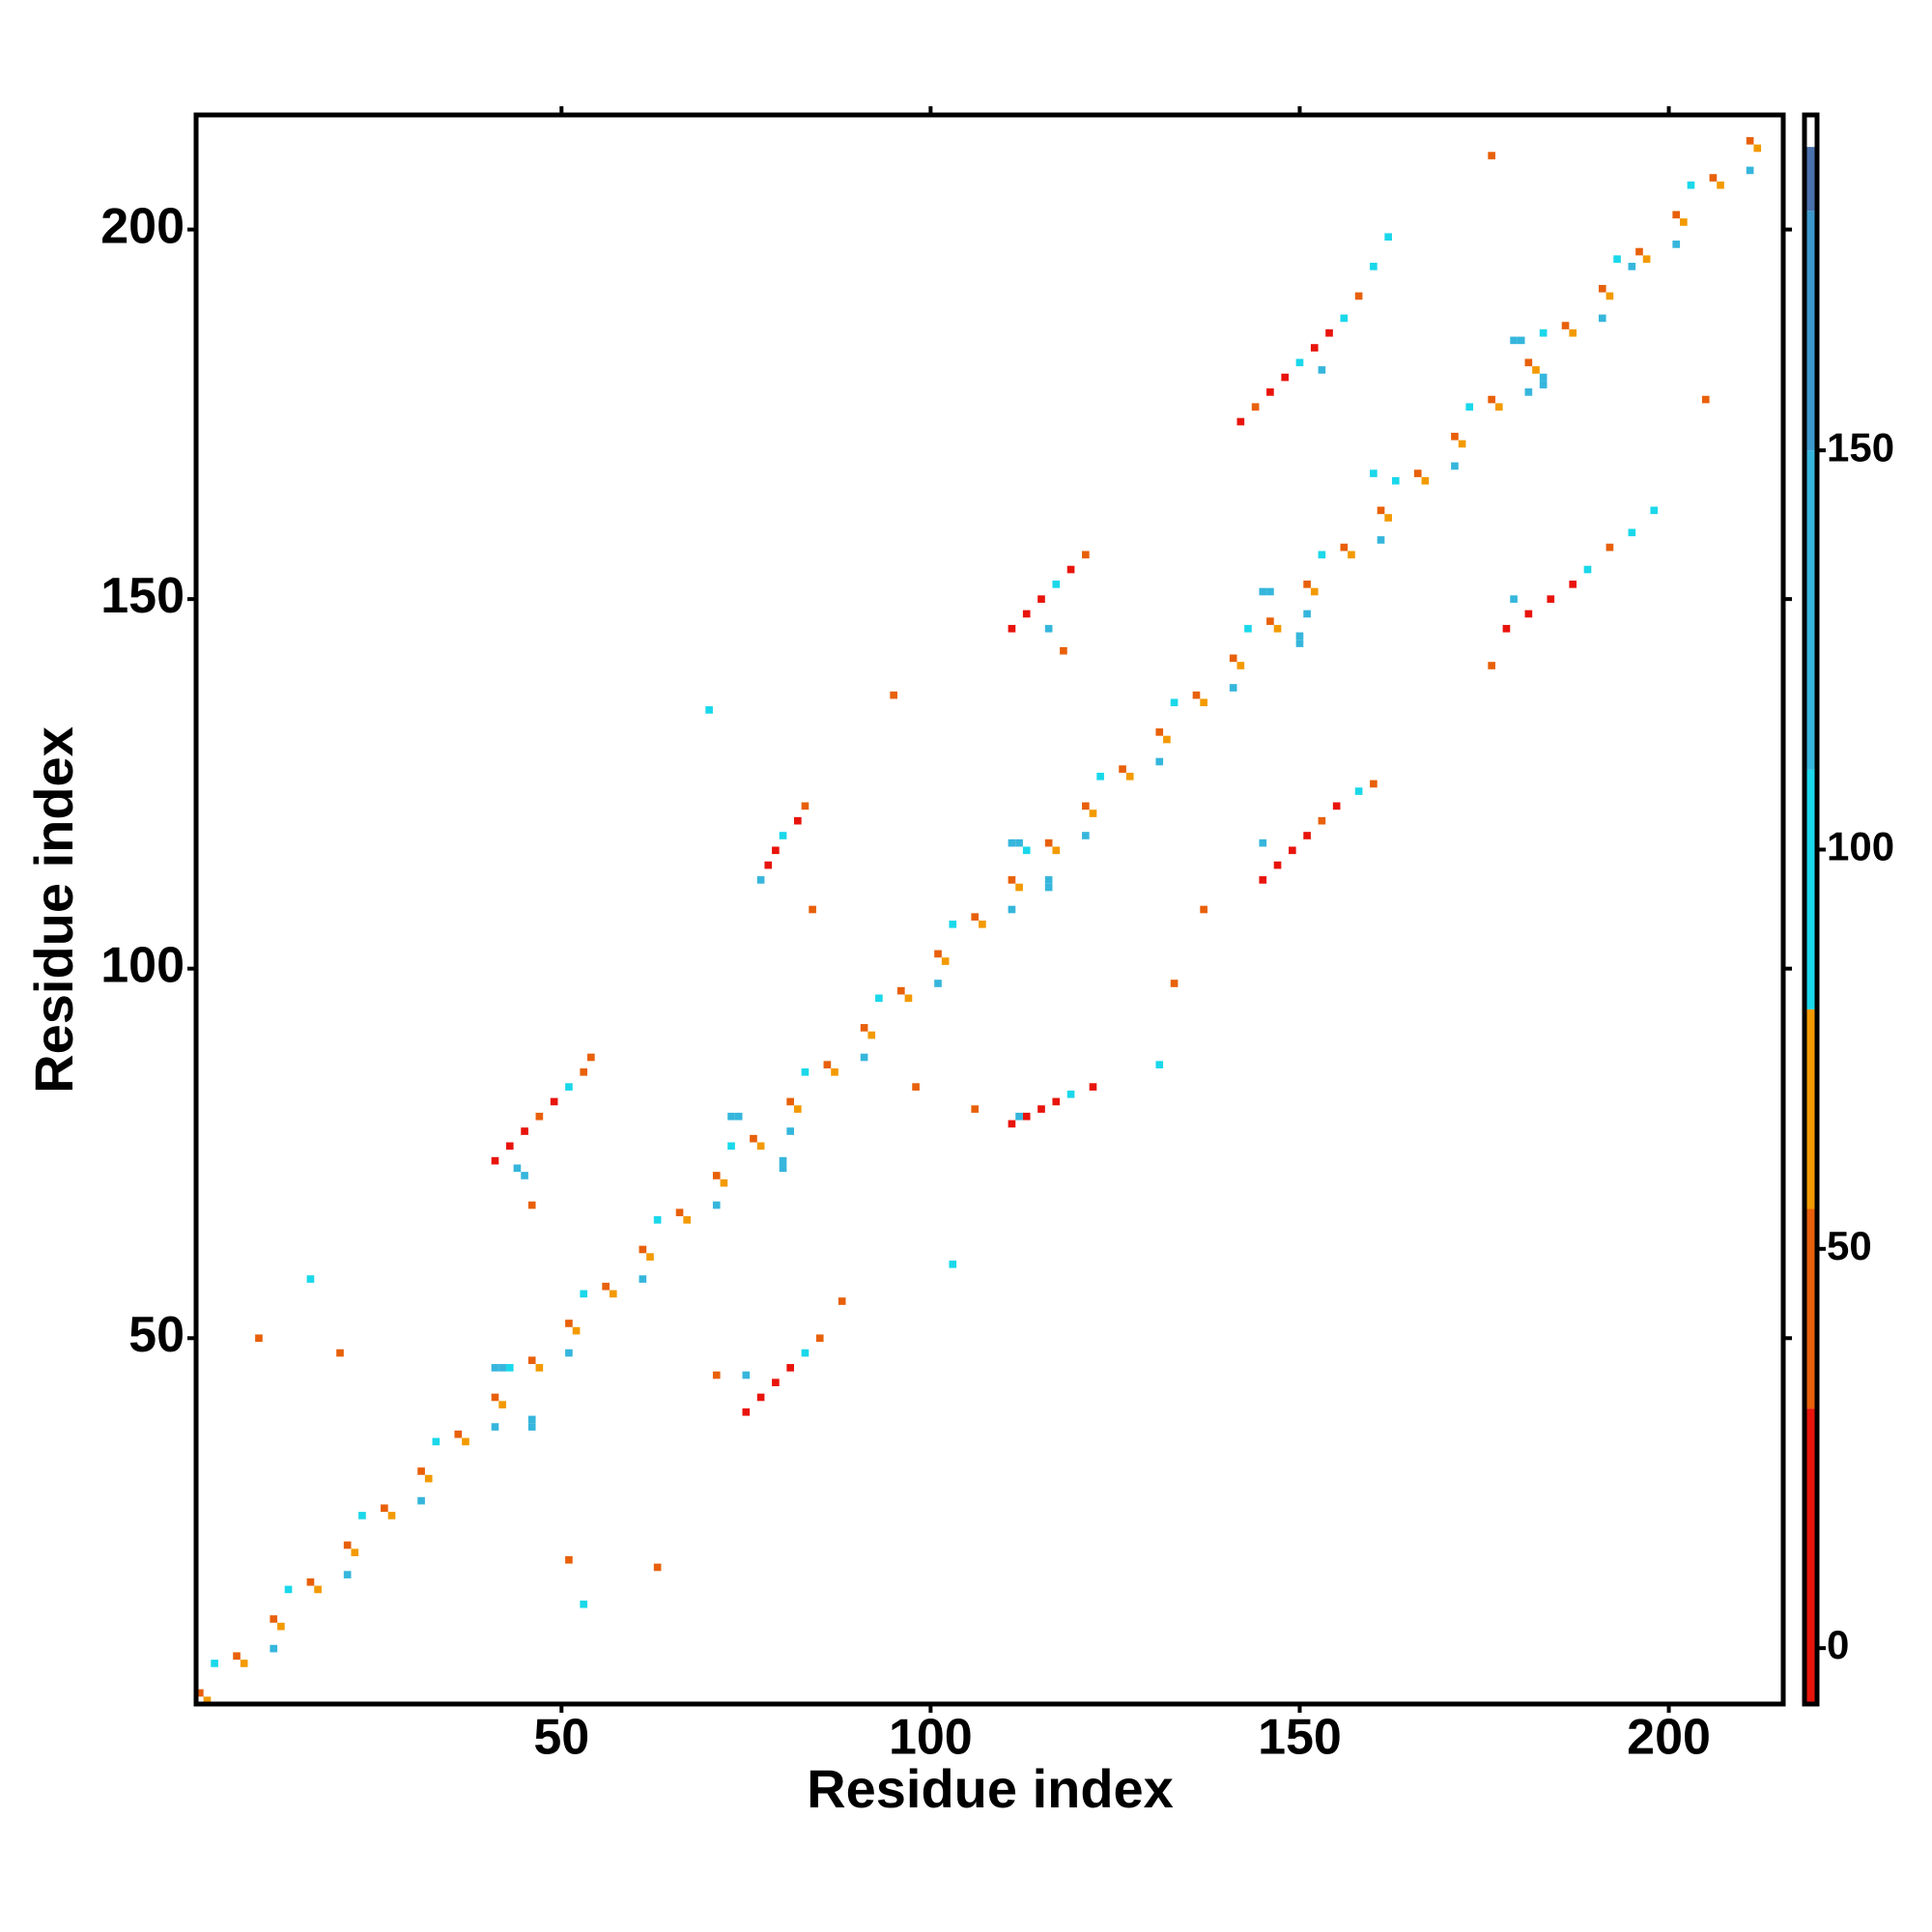  Describe the element at coordinates (1669, 1738) in the screenshot. I see `x-tick-label: 200` at that location.